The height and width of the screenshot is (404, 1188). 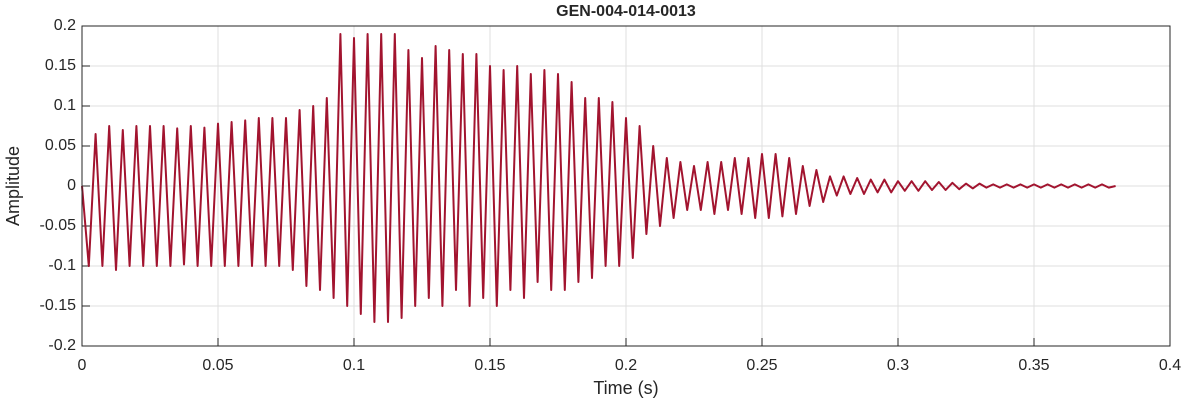 What do you see at coordinates (625, 388) in the screenshot?
I see `x-axis-label: Time (s)` at bounding box center [625, 388].